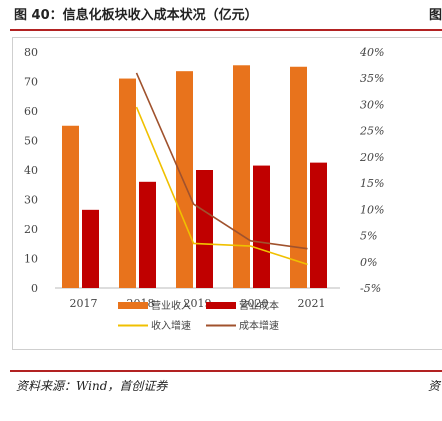 The width and height of the screenshot is (442, 421). I want to click on next-source-fragment: 资, so click(433, 386).